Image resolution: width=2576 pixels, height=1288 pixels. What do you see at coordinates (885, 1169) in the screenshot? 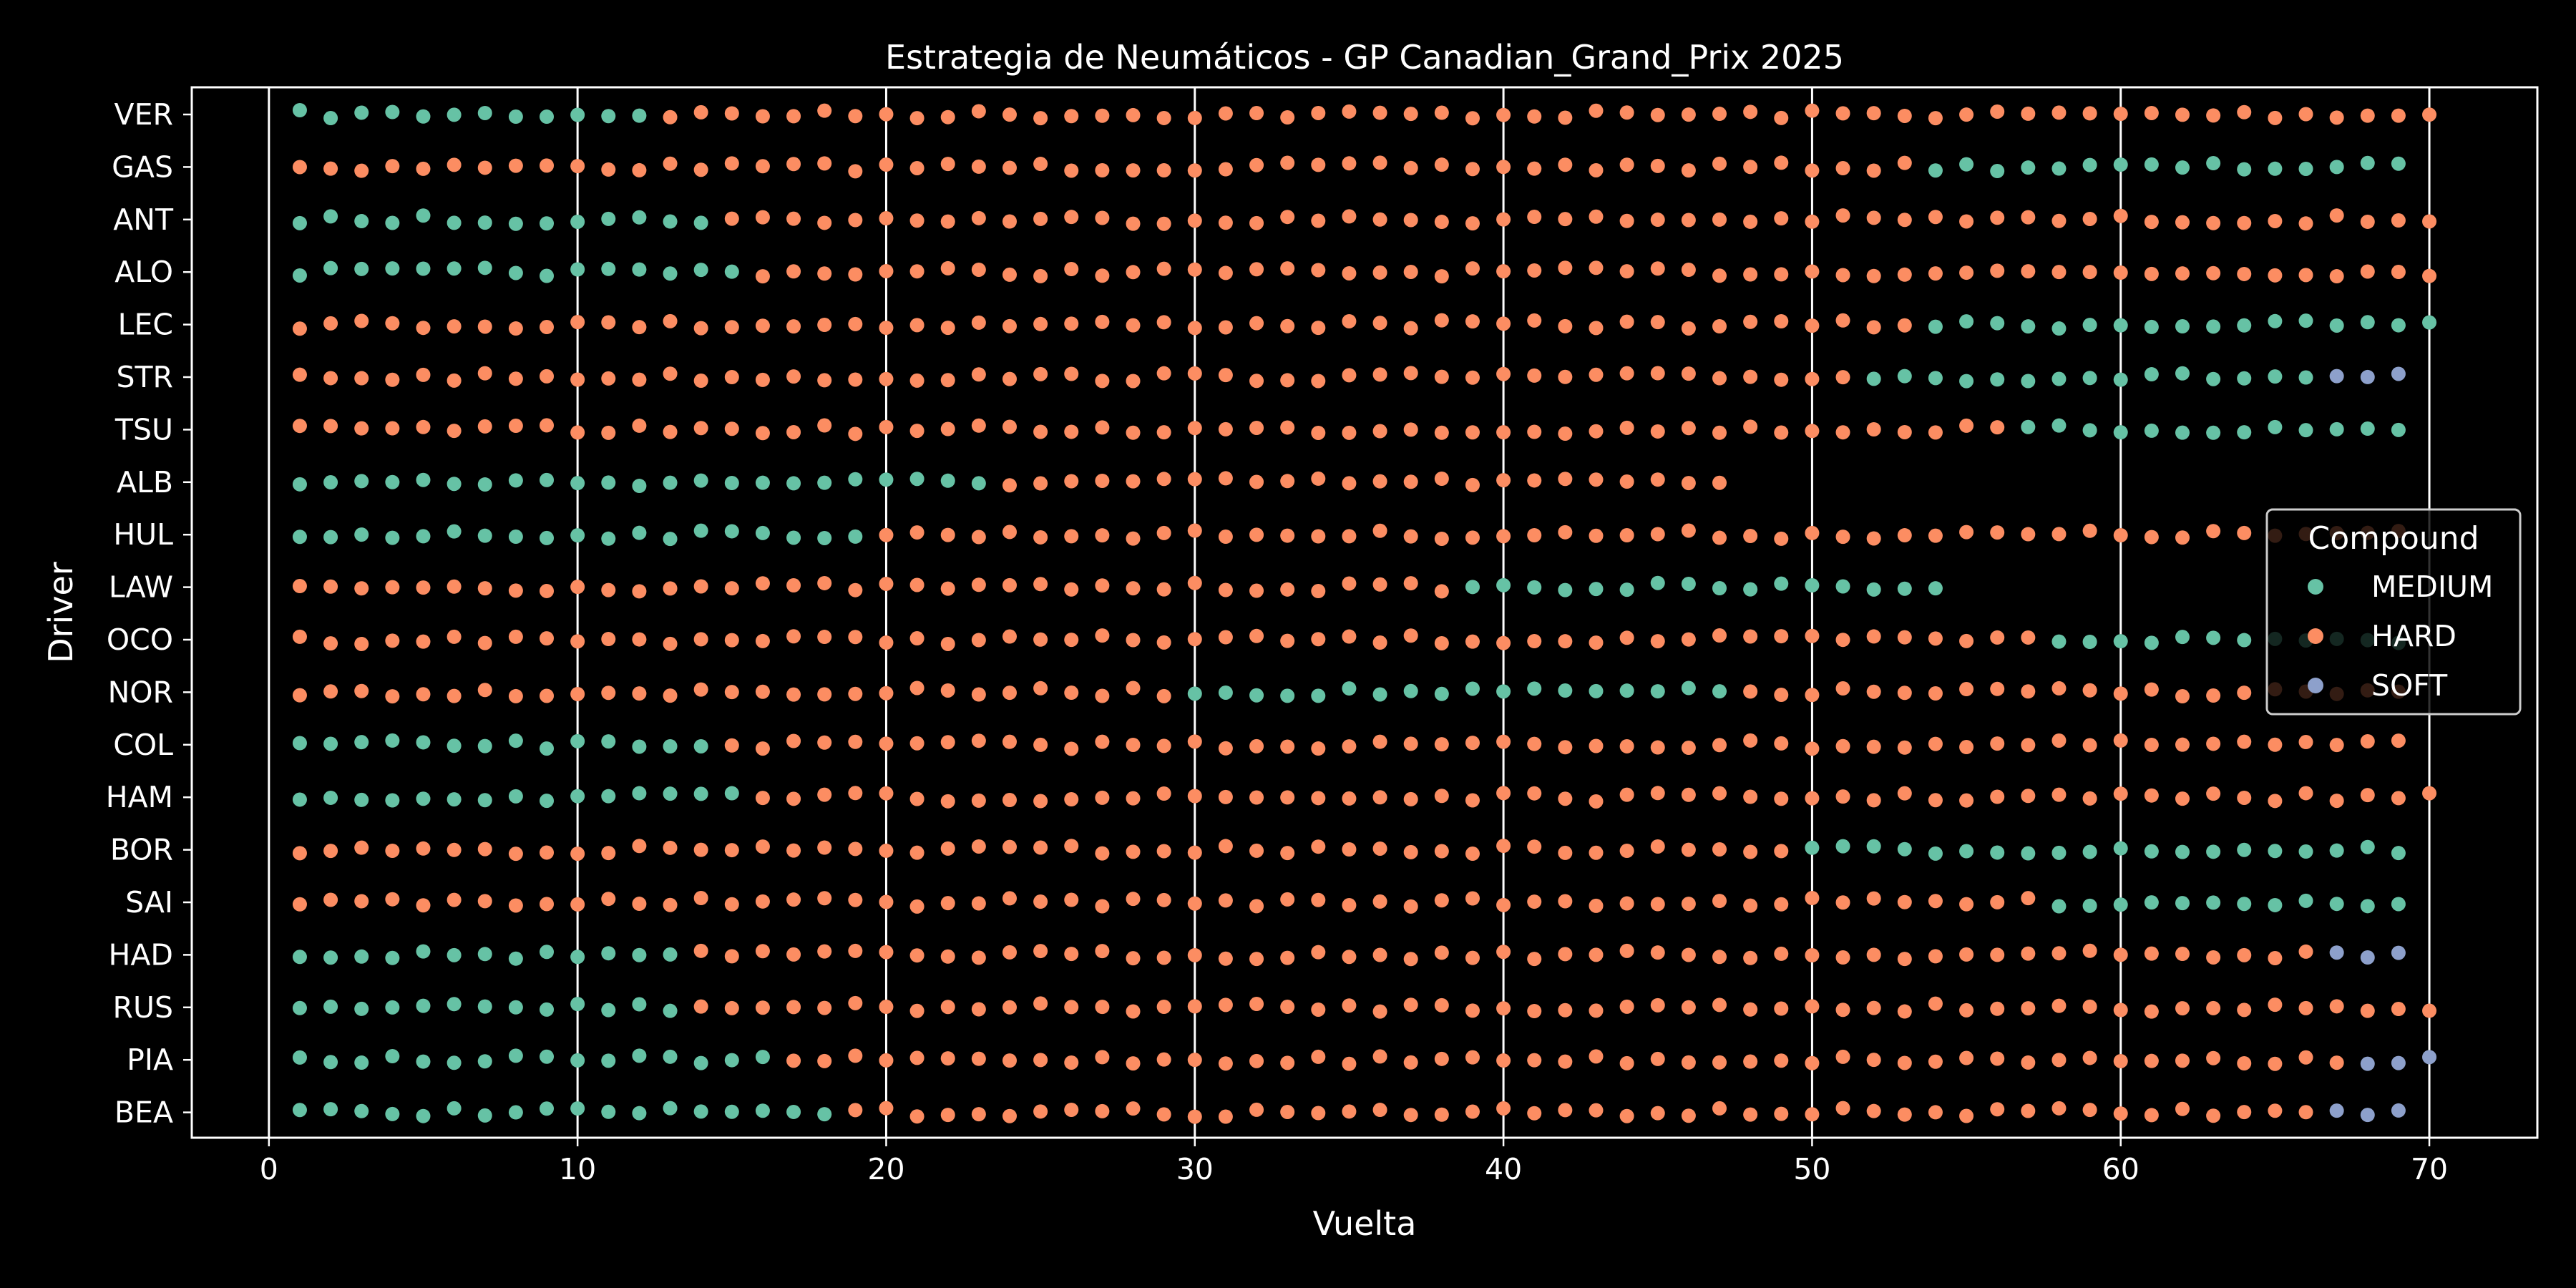
I see `x-tick-label-20: 20` at bounding box center [885, 1169].